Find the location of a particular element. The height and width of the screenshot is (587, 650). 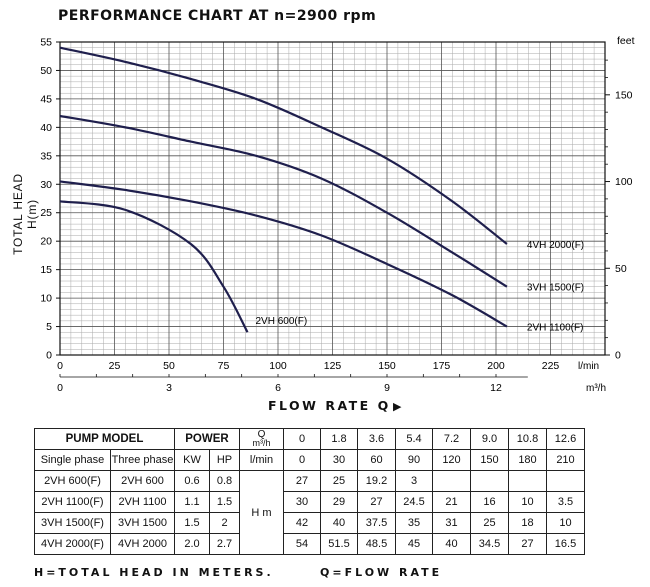

lmin-value: 90 is located at coordinates (414, 460).